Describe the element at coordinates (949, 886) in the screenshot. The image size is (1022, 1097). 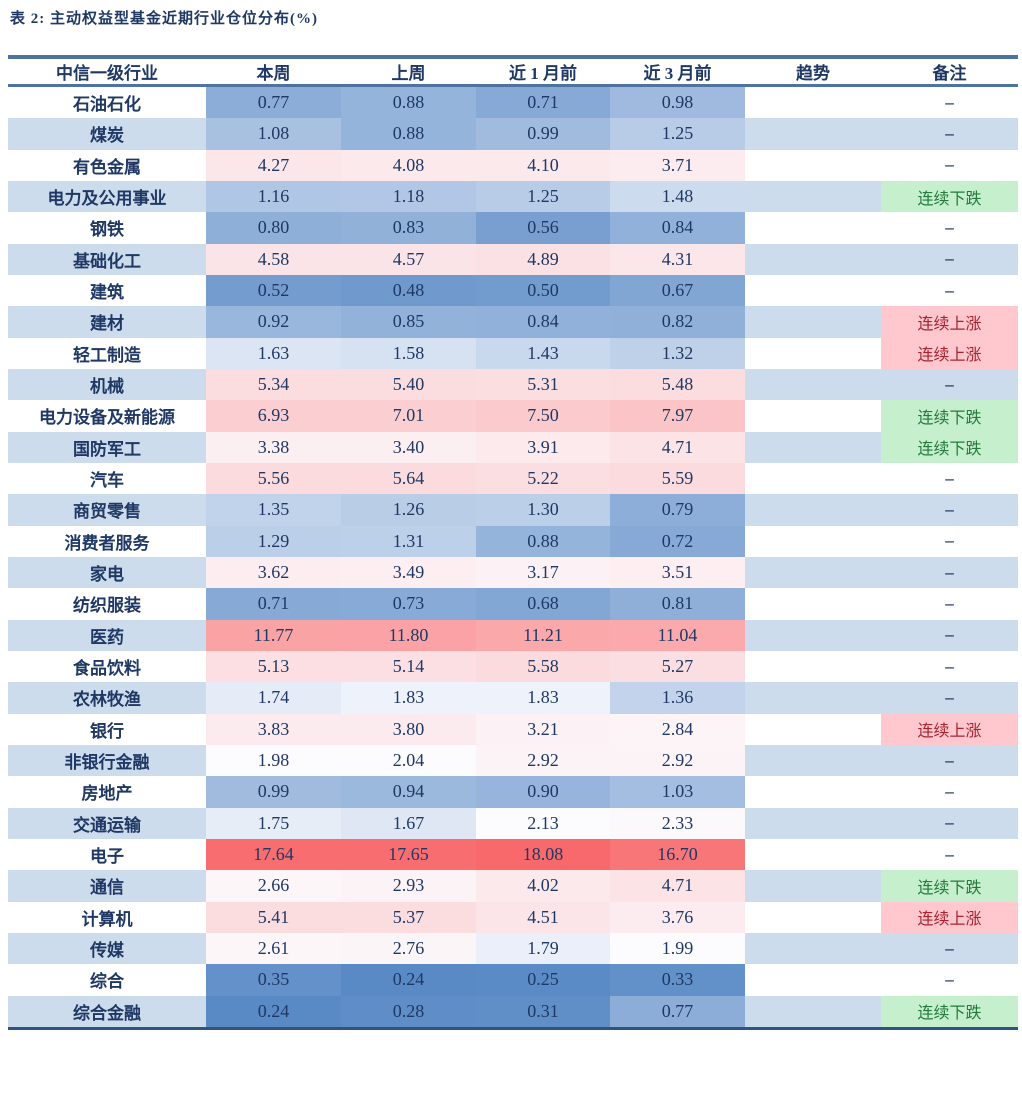
I see `remark-badge: 连续下跌` at that location.